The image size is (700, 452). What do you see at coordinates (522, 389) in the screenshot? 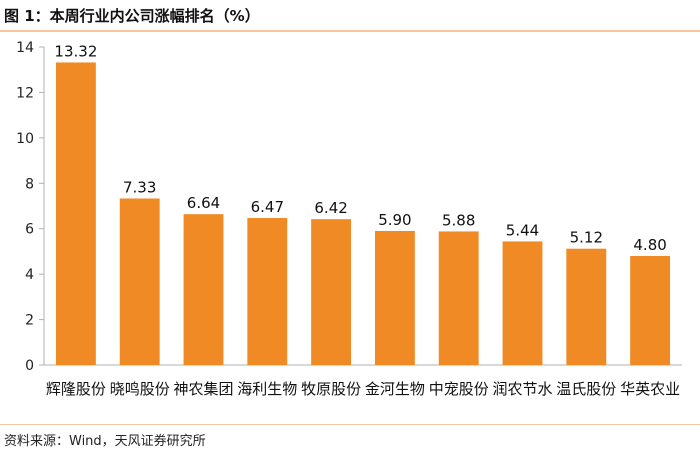
I see `category-label: 润农节水` at bounding box center [522, 389].